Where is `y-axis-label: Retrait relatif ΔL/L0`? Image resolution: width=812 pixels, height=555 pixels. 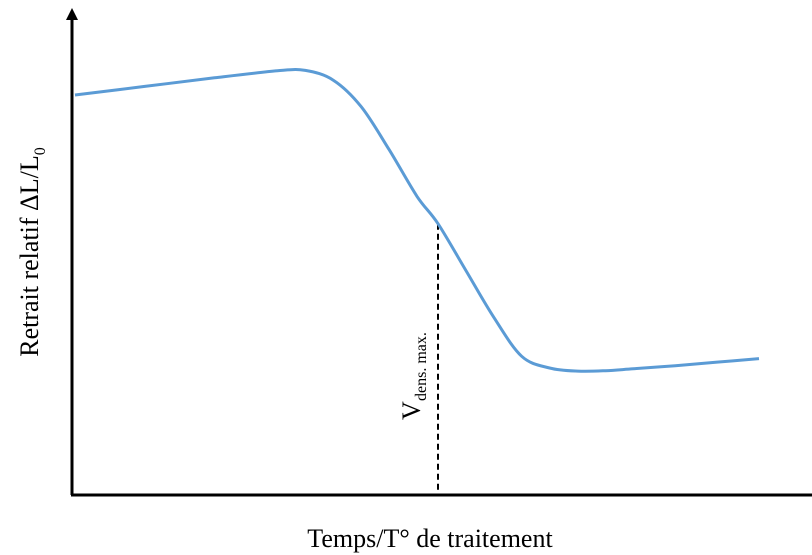 y-axis-label: Retrait relatif ΔL/L0 is located at coordinates (32, 252).